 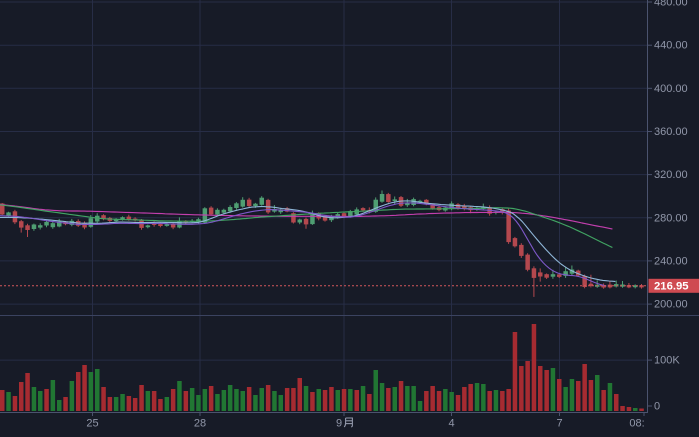 What do you see at coordinates (671, 46) in the screenshot?
I see `svg-text: 440.00` at bounding box center [671, 46].